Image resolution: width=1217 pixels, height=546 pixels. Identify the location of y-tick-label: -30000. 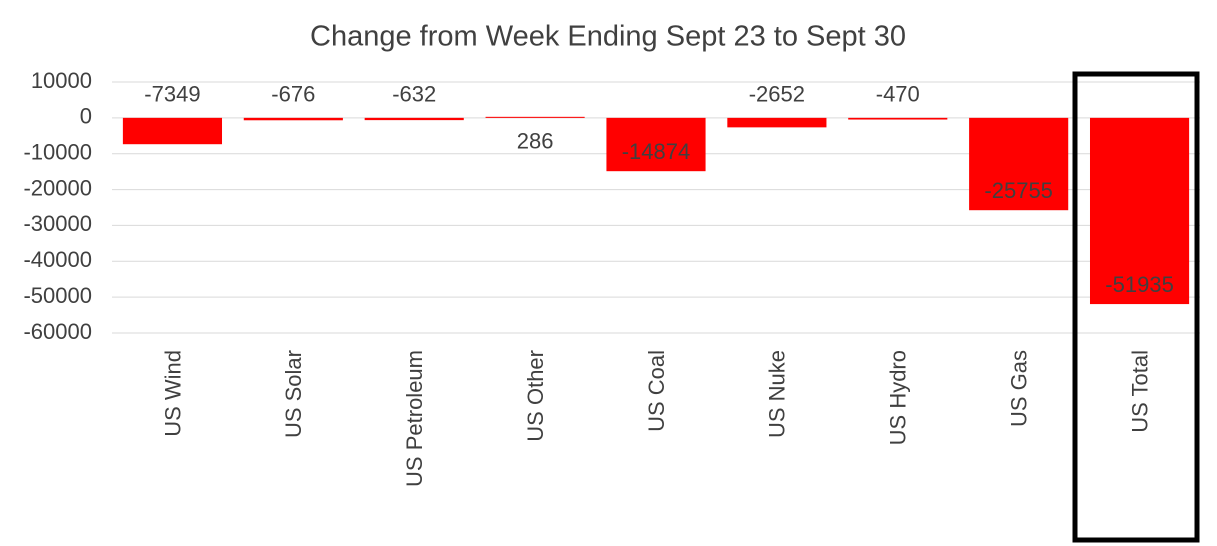
(57, 223).